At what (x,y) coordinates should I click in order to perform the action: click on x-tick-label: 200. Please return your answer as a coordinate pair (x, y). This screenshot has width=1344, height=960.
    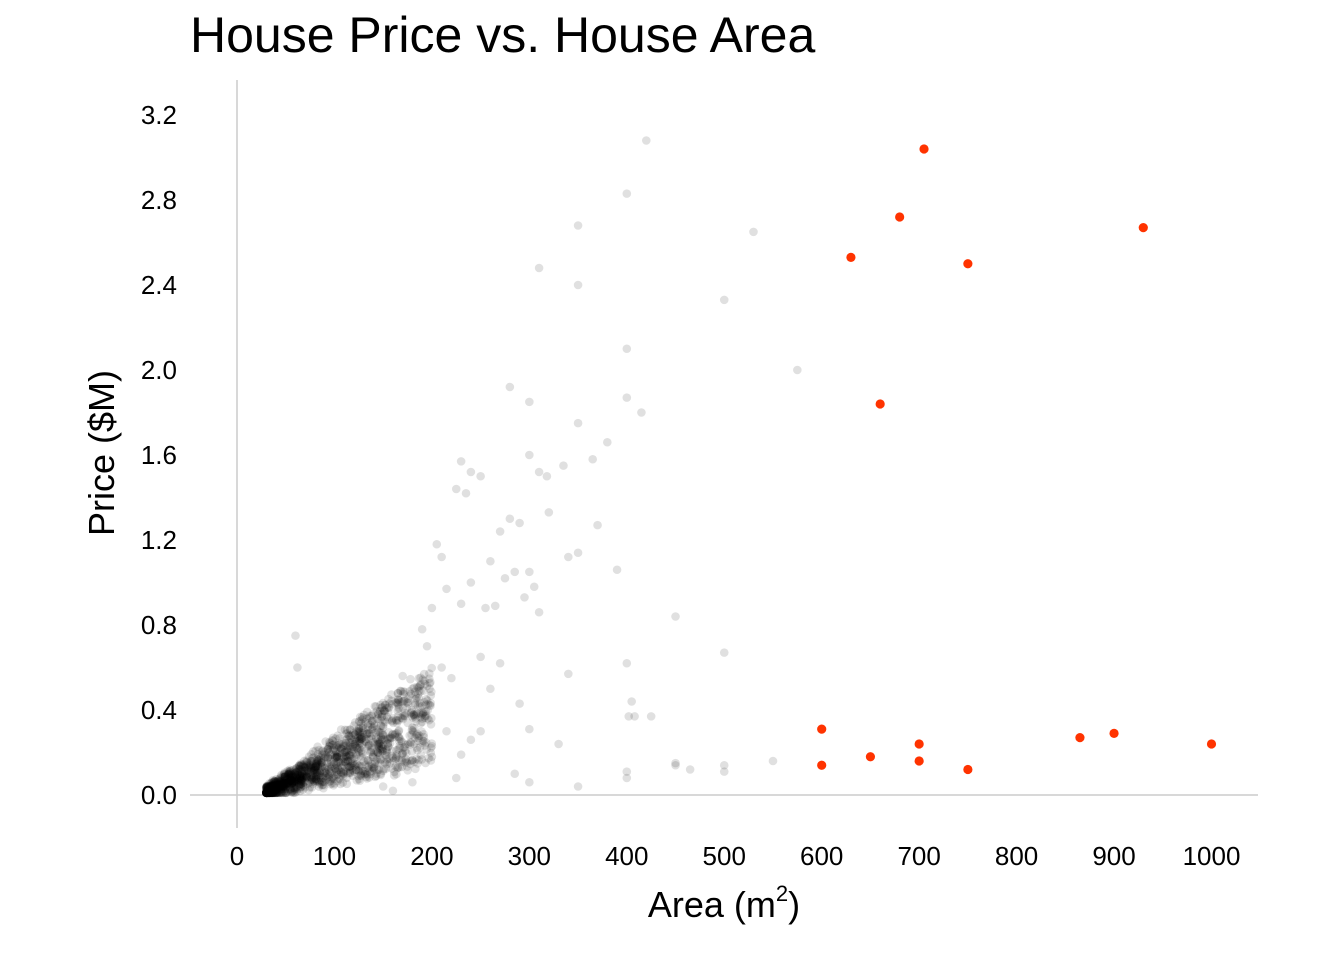
    Looking at the image, I should click on (431, 856).